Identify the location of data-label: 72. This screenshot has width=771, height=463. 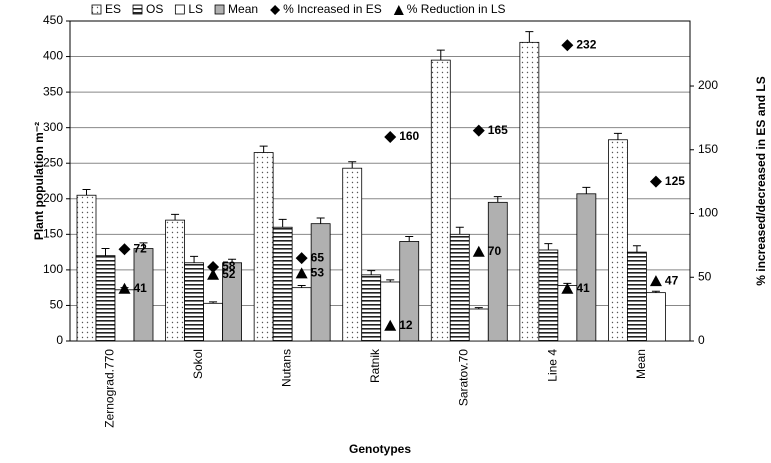
(141, 248).